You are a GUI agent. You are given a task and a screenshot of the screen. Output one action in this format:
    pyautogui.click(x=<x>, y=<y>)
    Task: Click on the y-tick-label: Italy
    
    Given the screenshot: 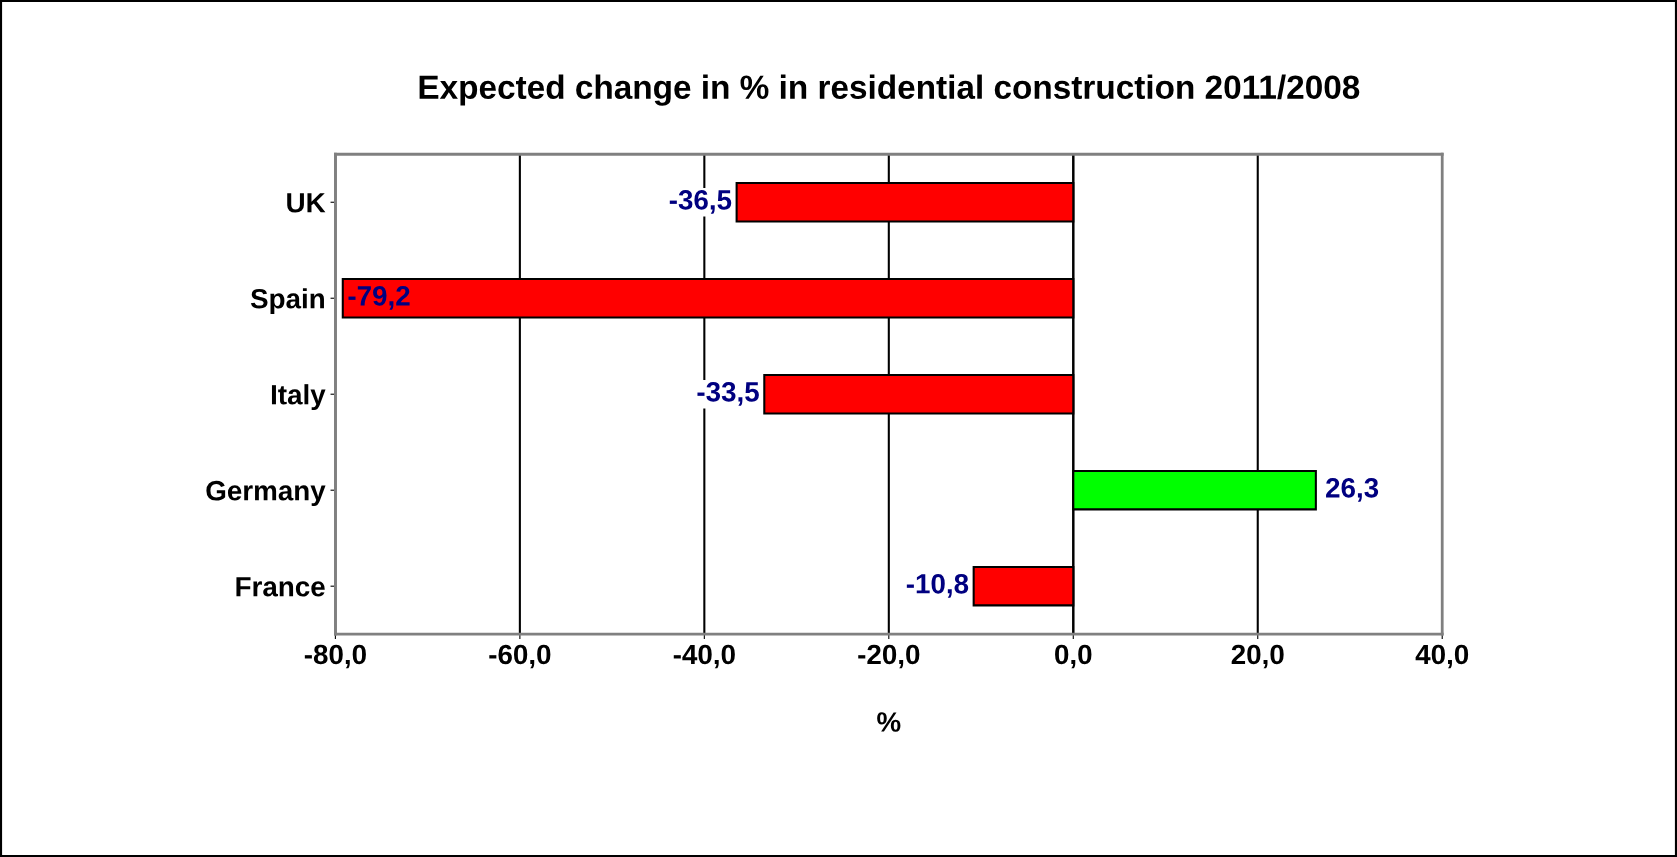 What is the action you would take?
    pyautogui.click(x=298, y=397)
    